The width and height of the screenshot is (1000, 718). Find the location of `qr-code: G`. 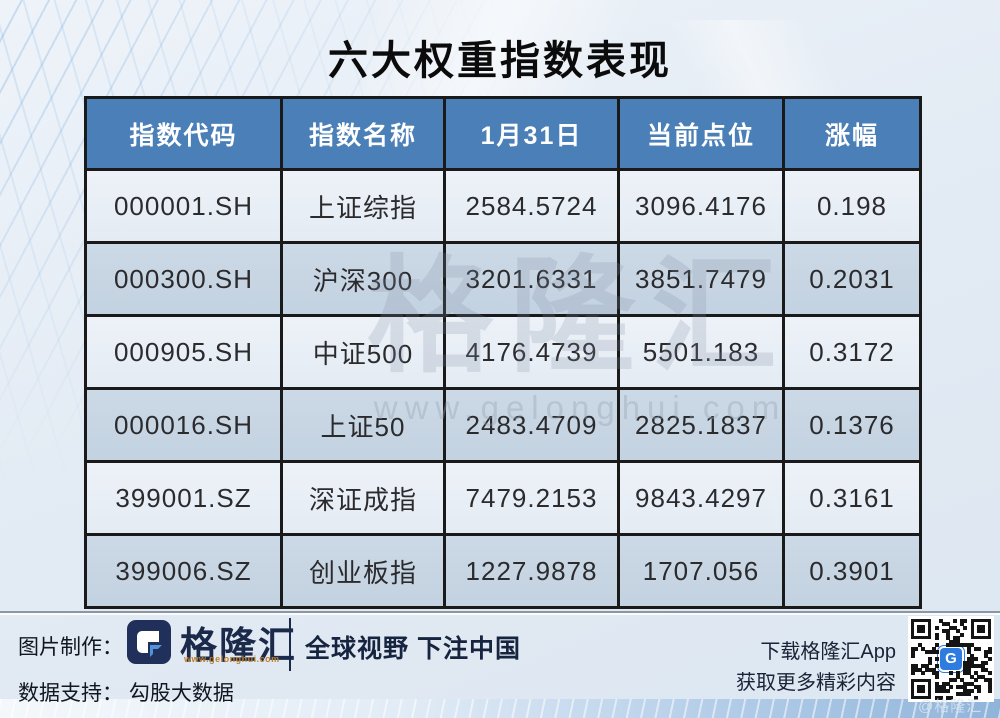

qr-code: G is located at coordinates (951, 659).